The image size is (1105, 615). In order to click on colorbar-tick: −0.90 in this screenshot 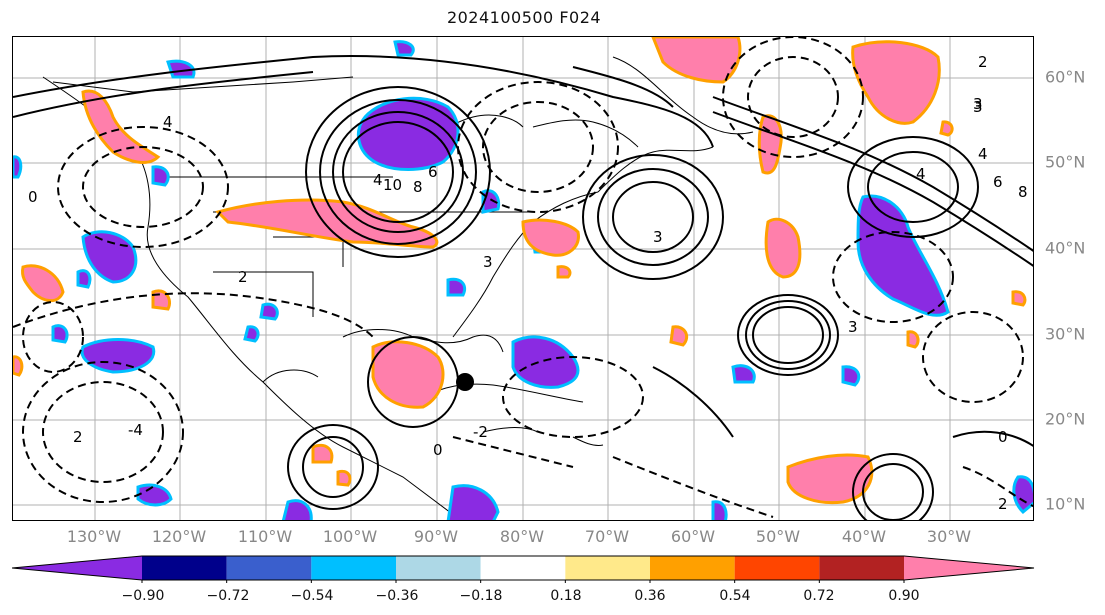, I will do `click(143, 596)`.